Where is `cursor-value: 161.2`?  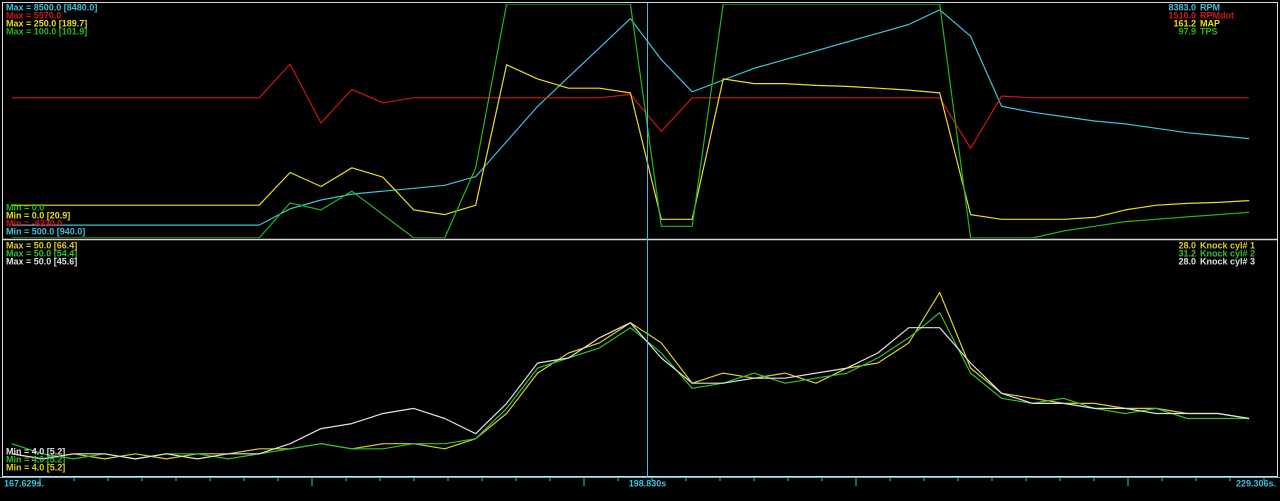 cursor-value: 161.2 is located at coordinates (1184, 23).